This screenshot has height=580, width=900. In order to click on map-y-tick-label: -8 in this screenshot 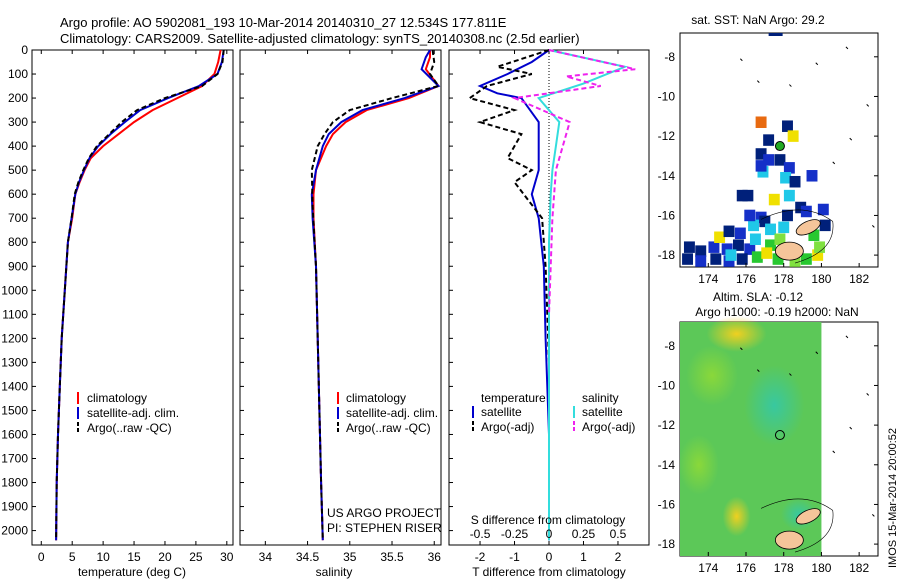, I will do `click(669, 346)`.